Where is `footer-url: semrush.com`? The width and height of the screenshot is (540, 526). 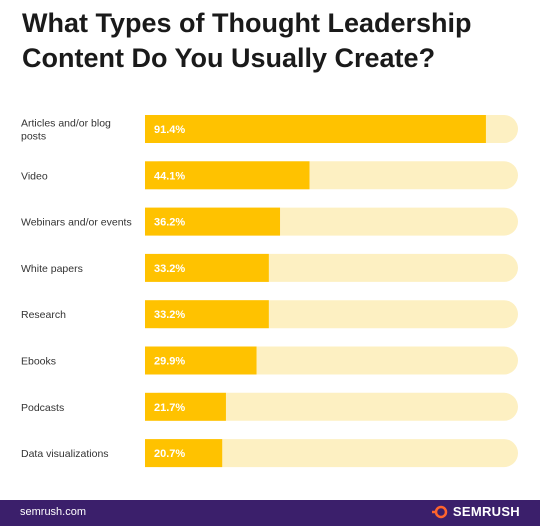 footer-url: semrush.com is located at coordinates (53, 512).